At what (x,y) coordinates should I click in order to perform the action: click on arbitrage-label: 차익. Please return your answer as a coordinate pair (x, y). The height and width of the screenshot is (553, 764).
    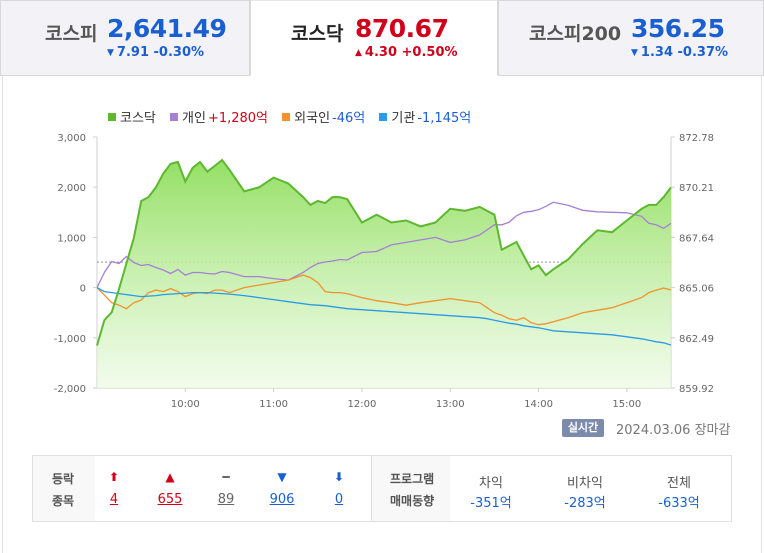
    Looking at the image, I should click on (491, 483).